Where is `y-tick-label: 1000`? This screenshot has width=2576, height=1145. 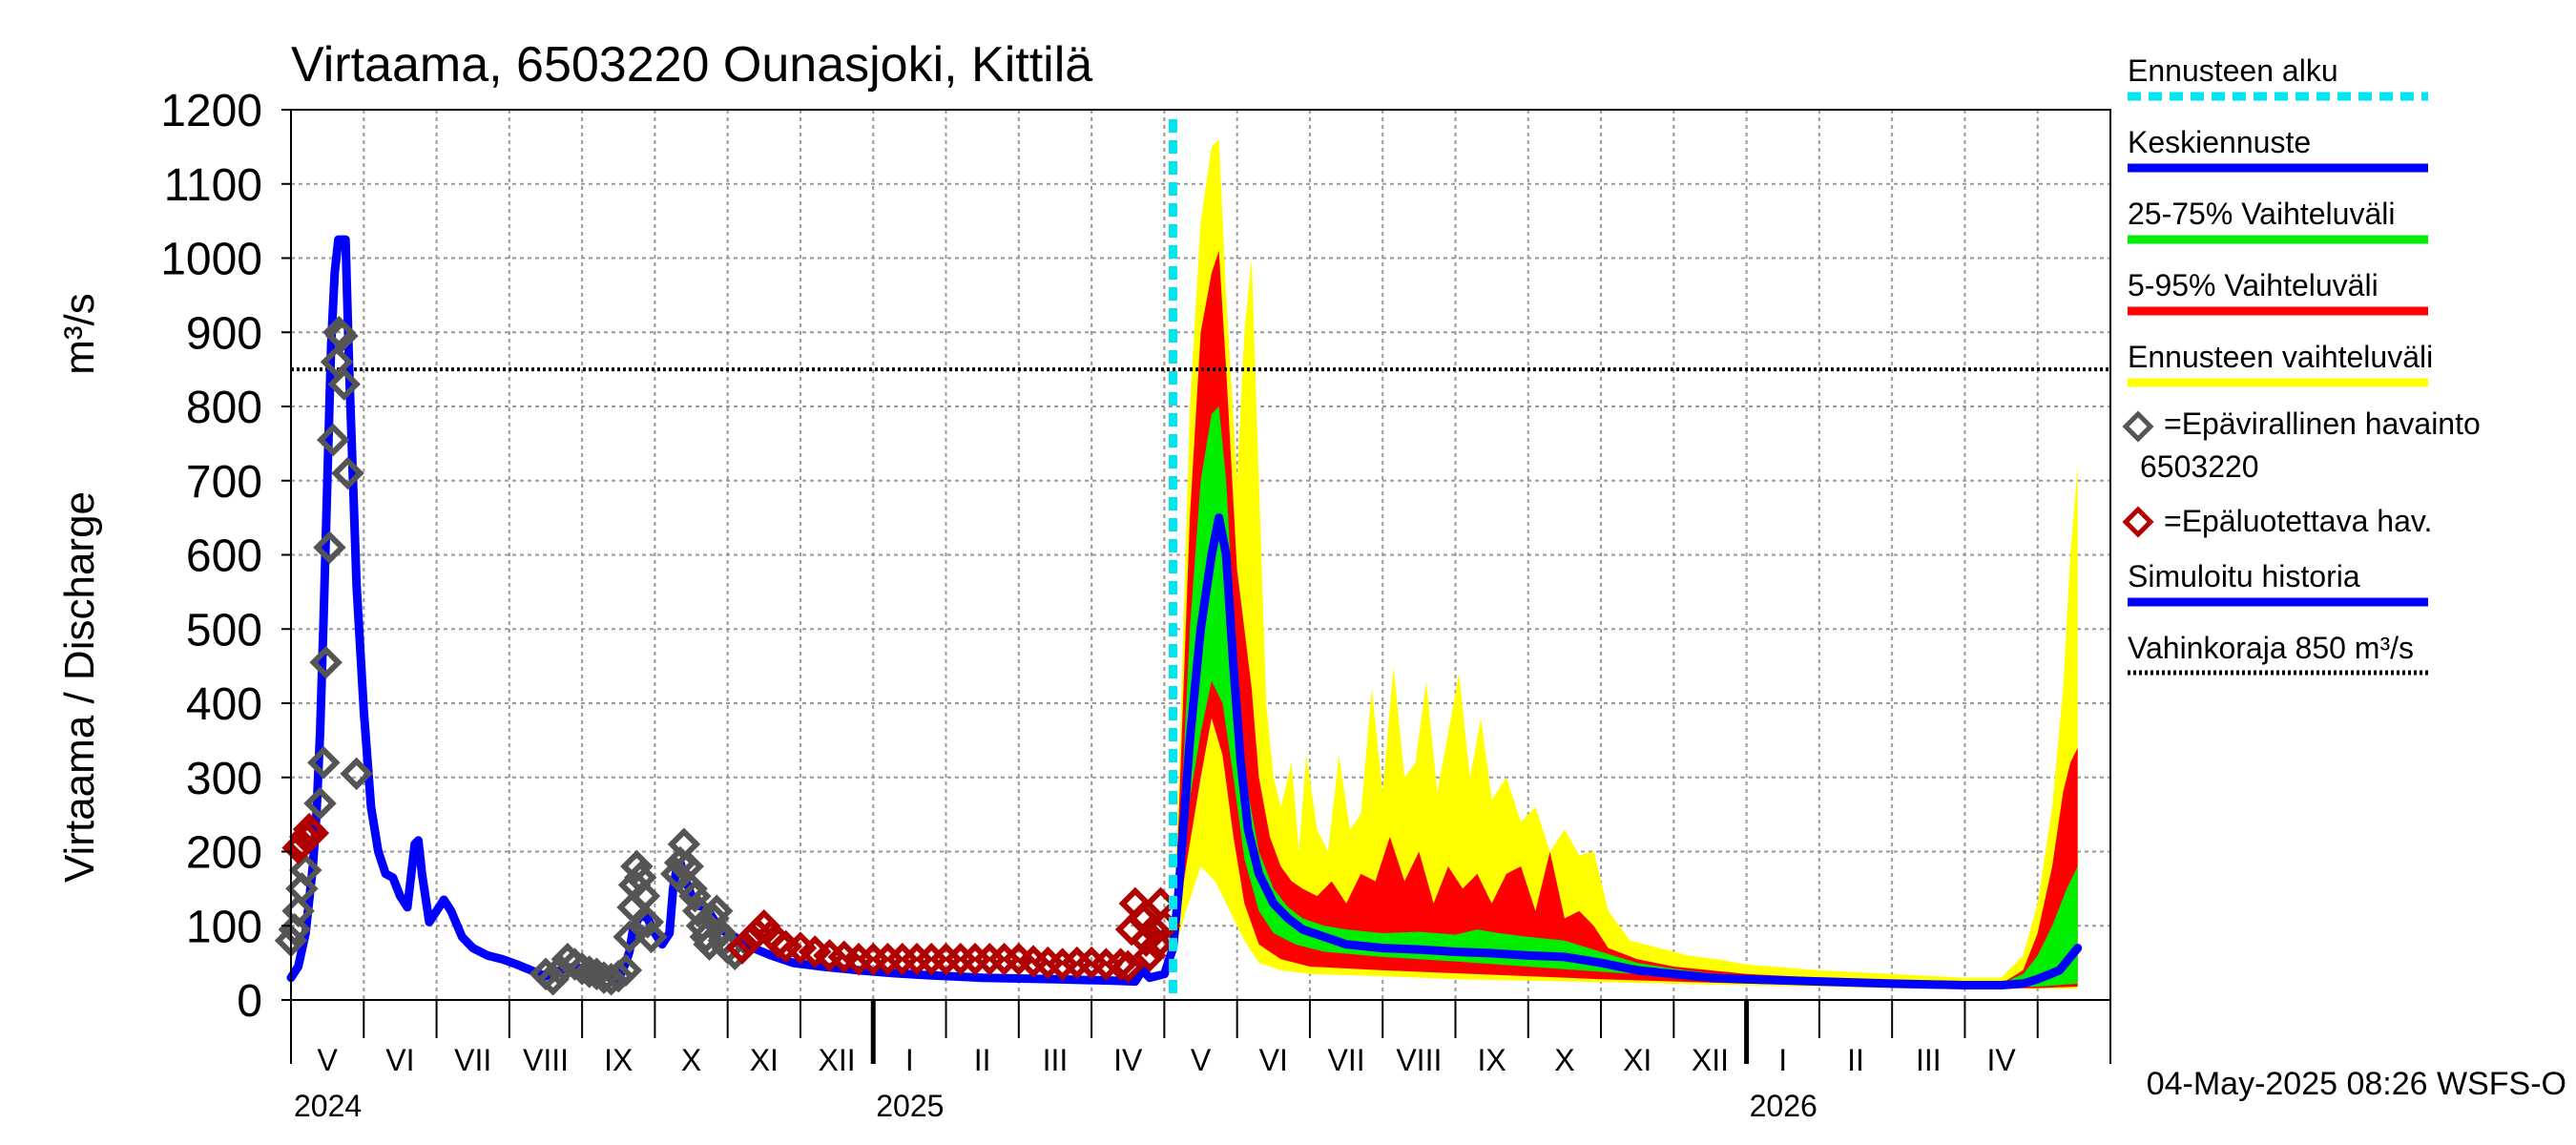 y-tick-label: 1000 is located at coordinates (211, 260).